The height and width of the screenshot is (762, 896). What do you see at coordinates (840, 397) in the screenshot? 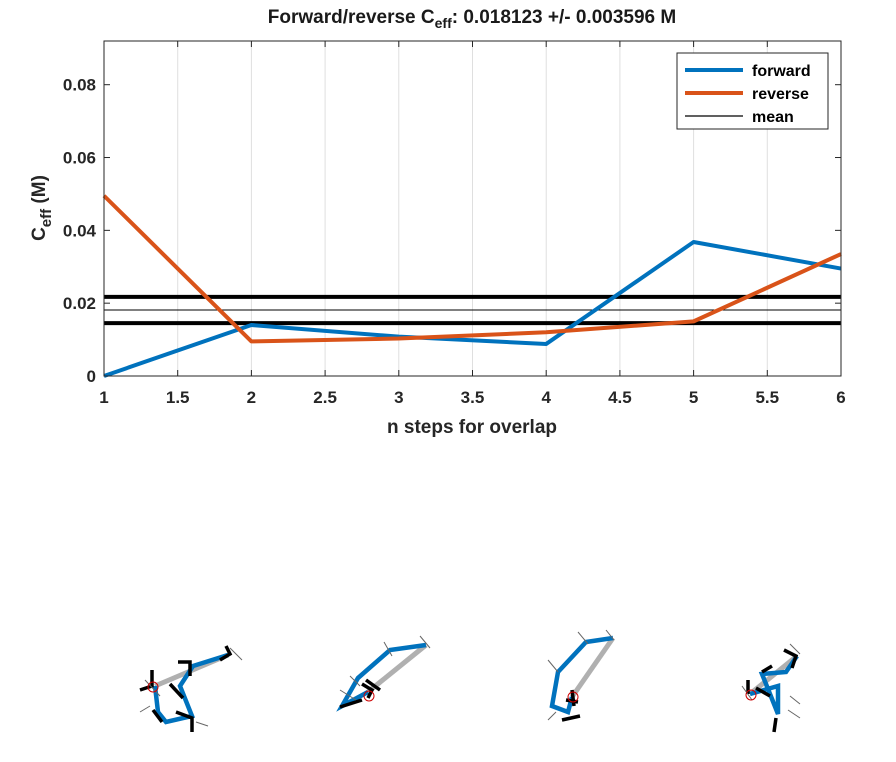
I see `x-tick-label: 6` at bounding box center [840, 397].